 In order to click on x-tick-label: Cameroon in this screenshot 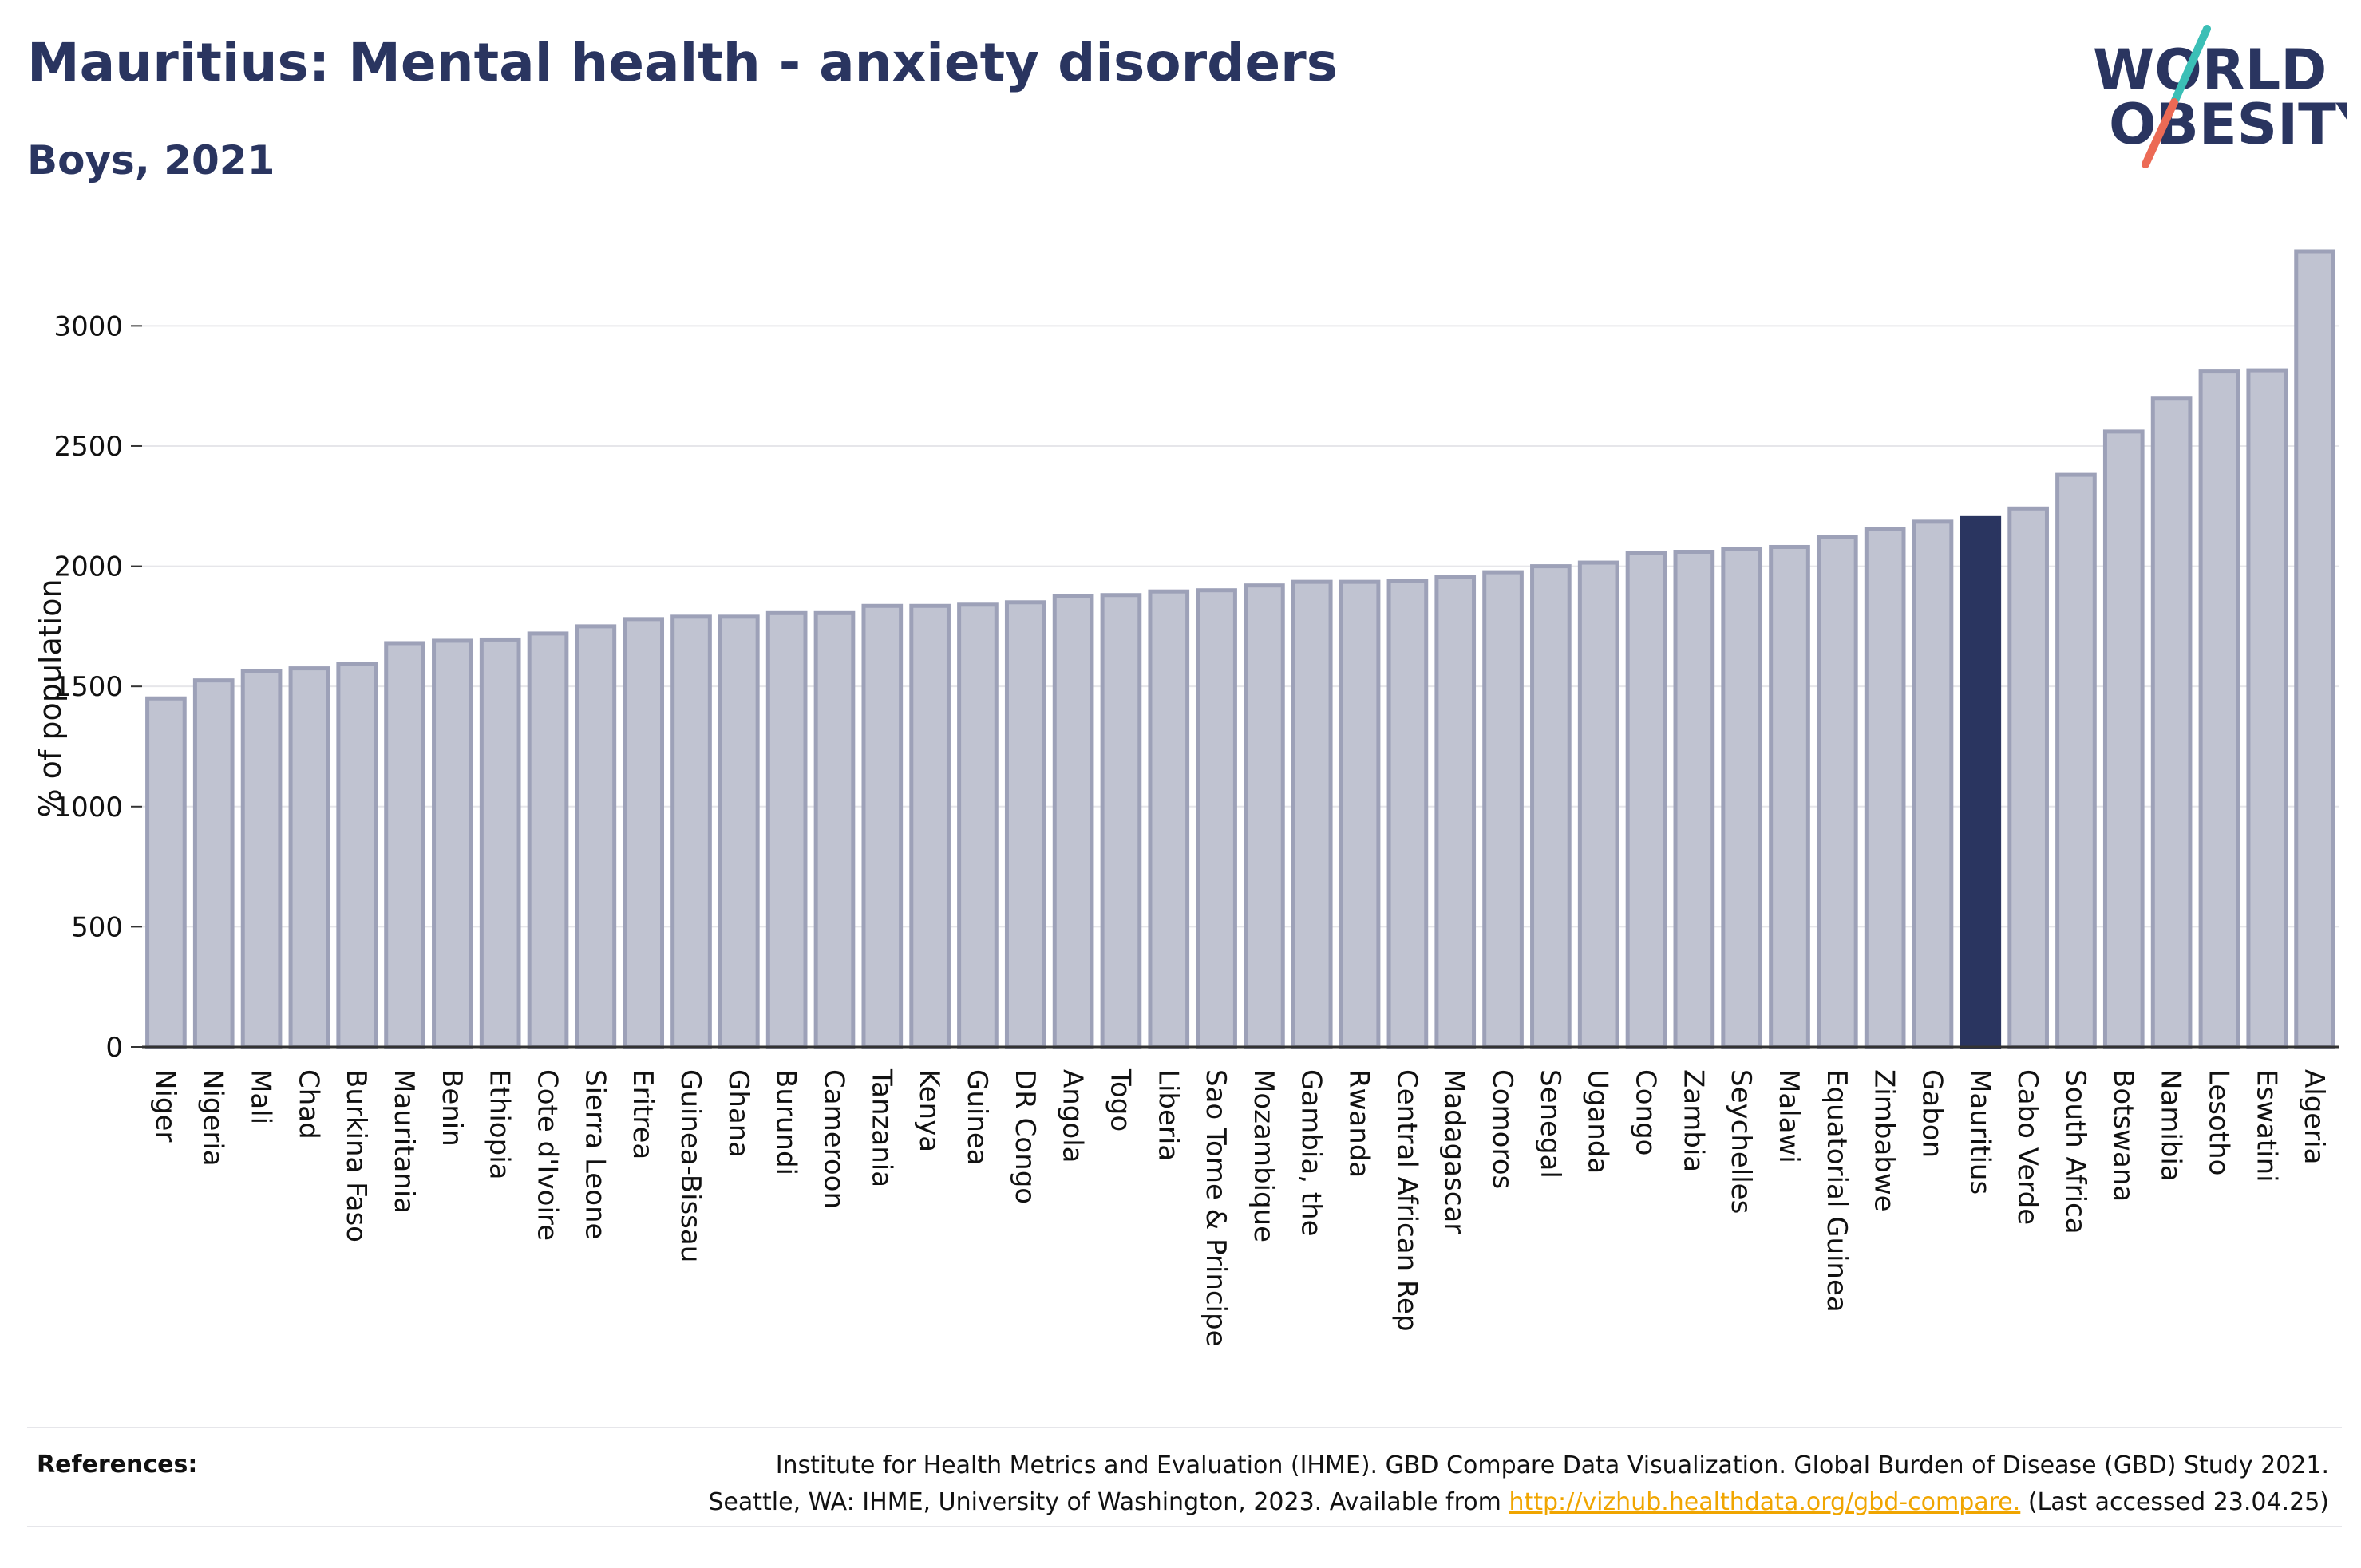, I will do `click(833, 1139)`.